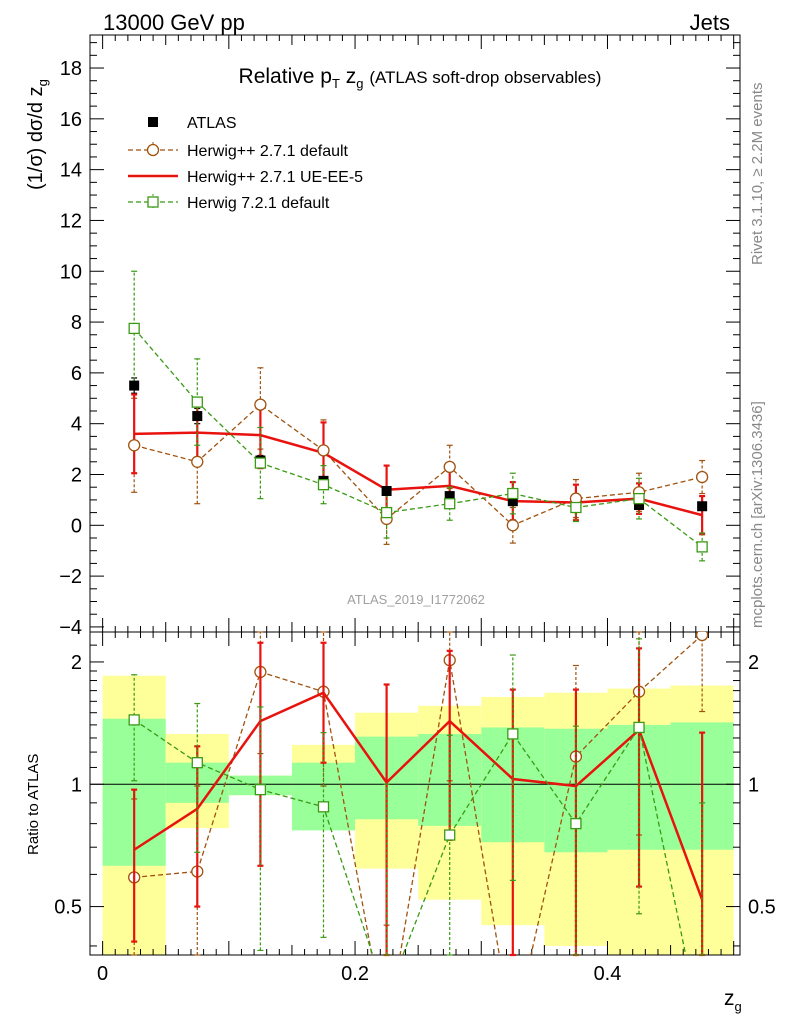 Image resolution: width=786 pixels, height=1024 pixels. Describe the element at coordinates (71, 120) in the screenshot. I see `y-tick-label: 16` at that location.